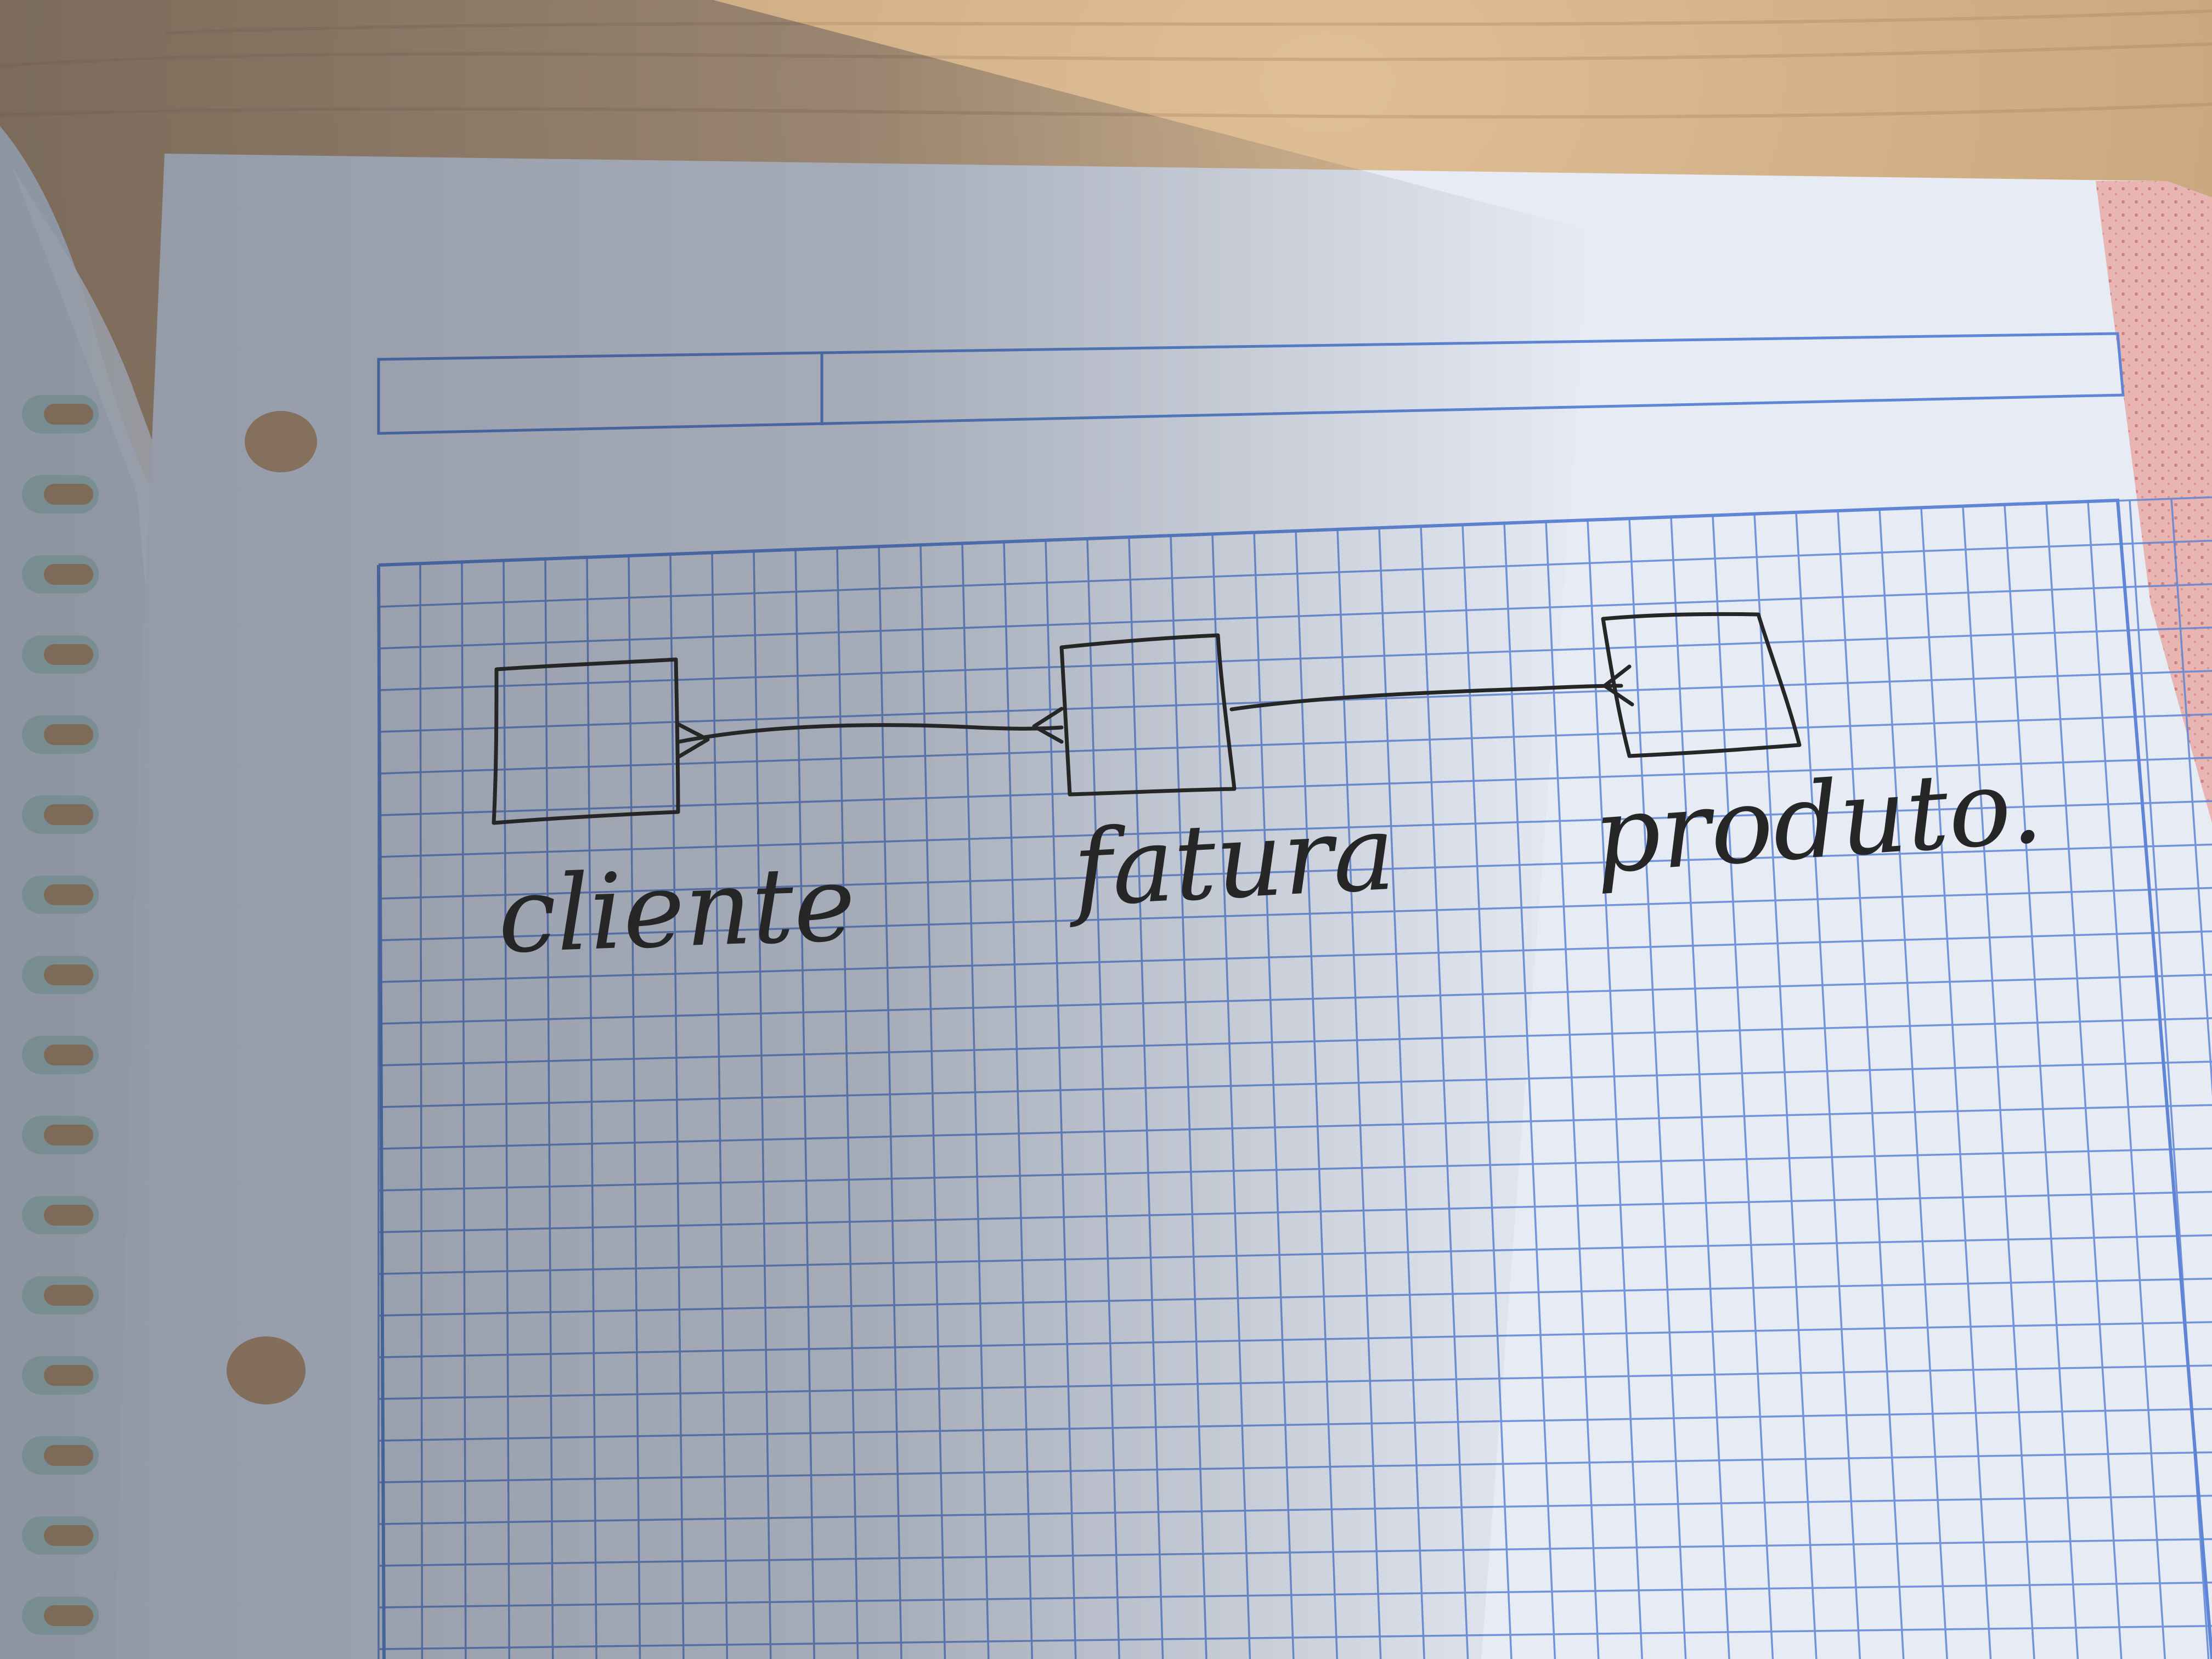 This screenshot has width=2212, height=1659. I want to click on crow-foot-marker-produto, so click(1618, 685).